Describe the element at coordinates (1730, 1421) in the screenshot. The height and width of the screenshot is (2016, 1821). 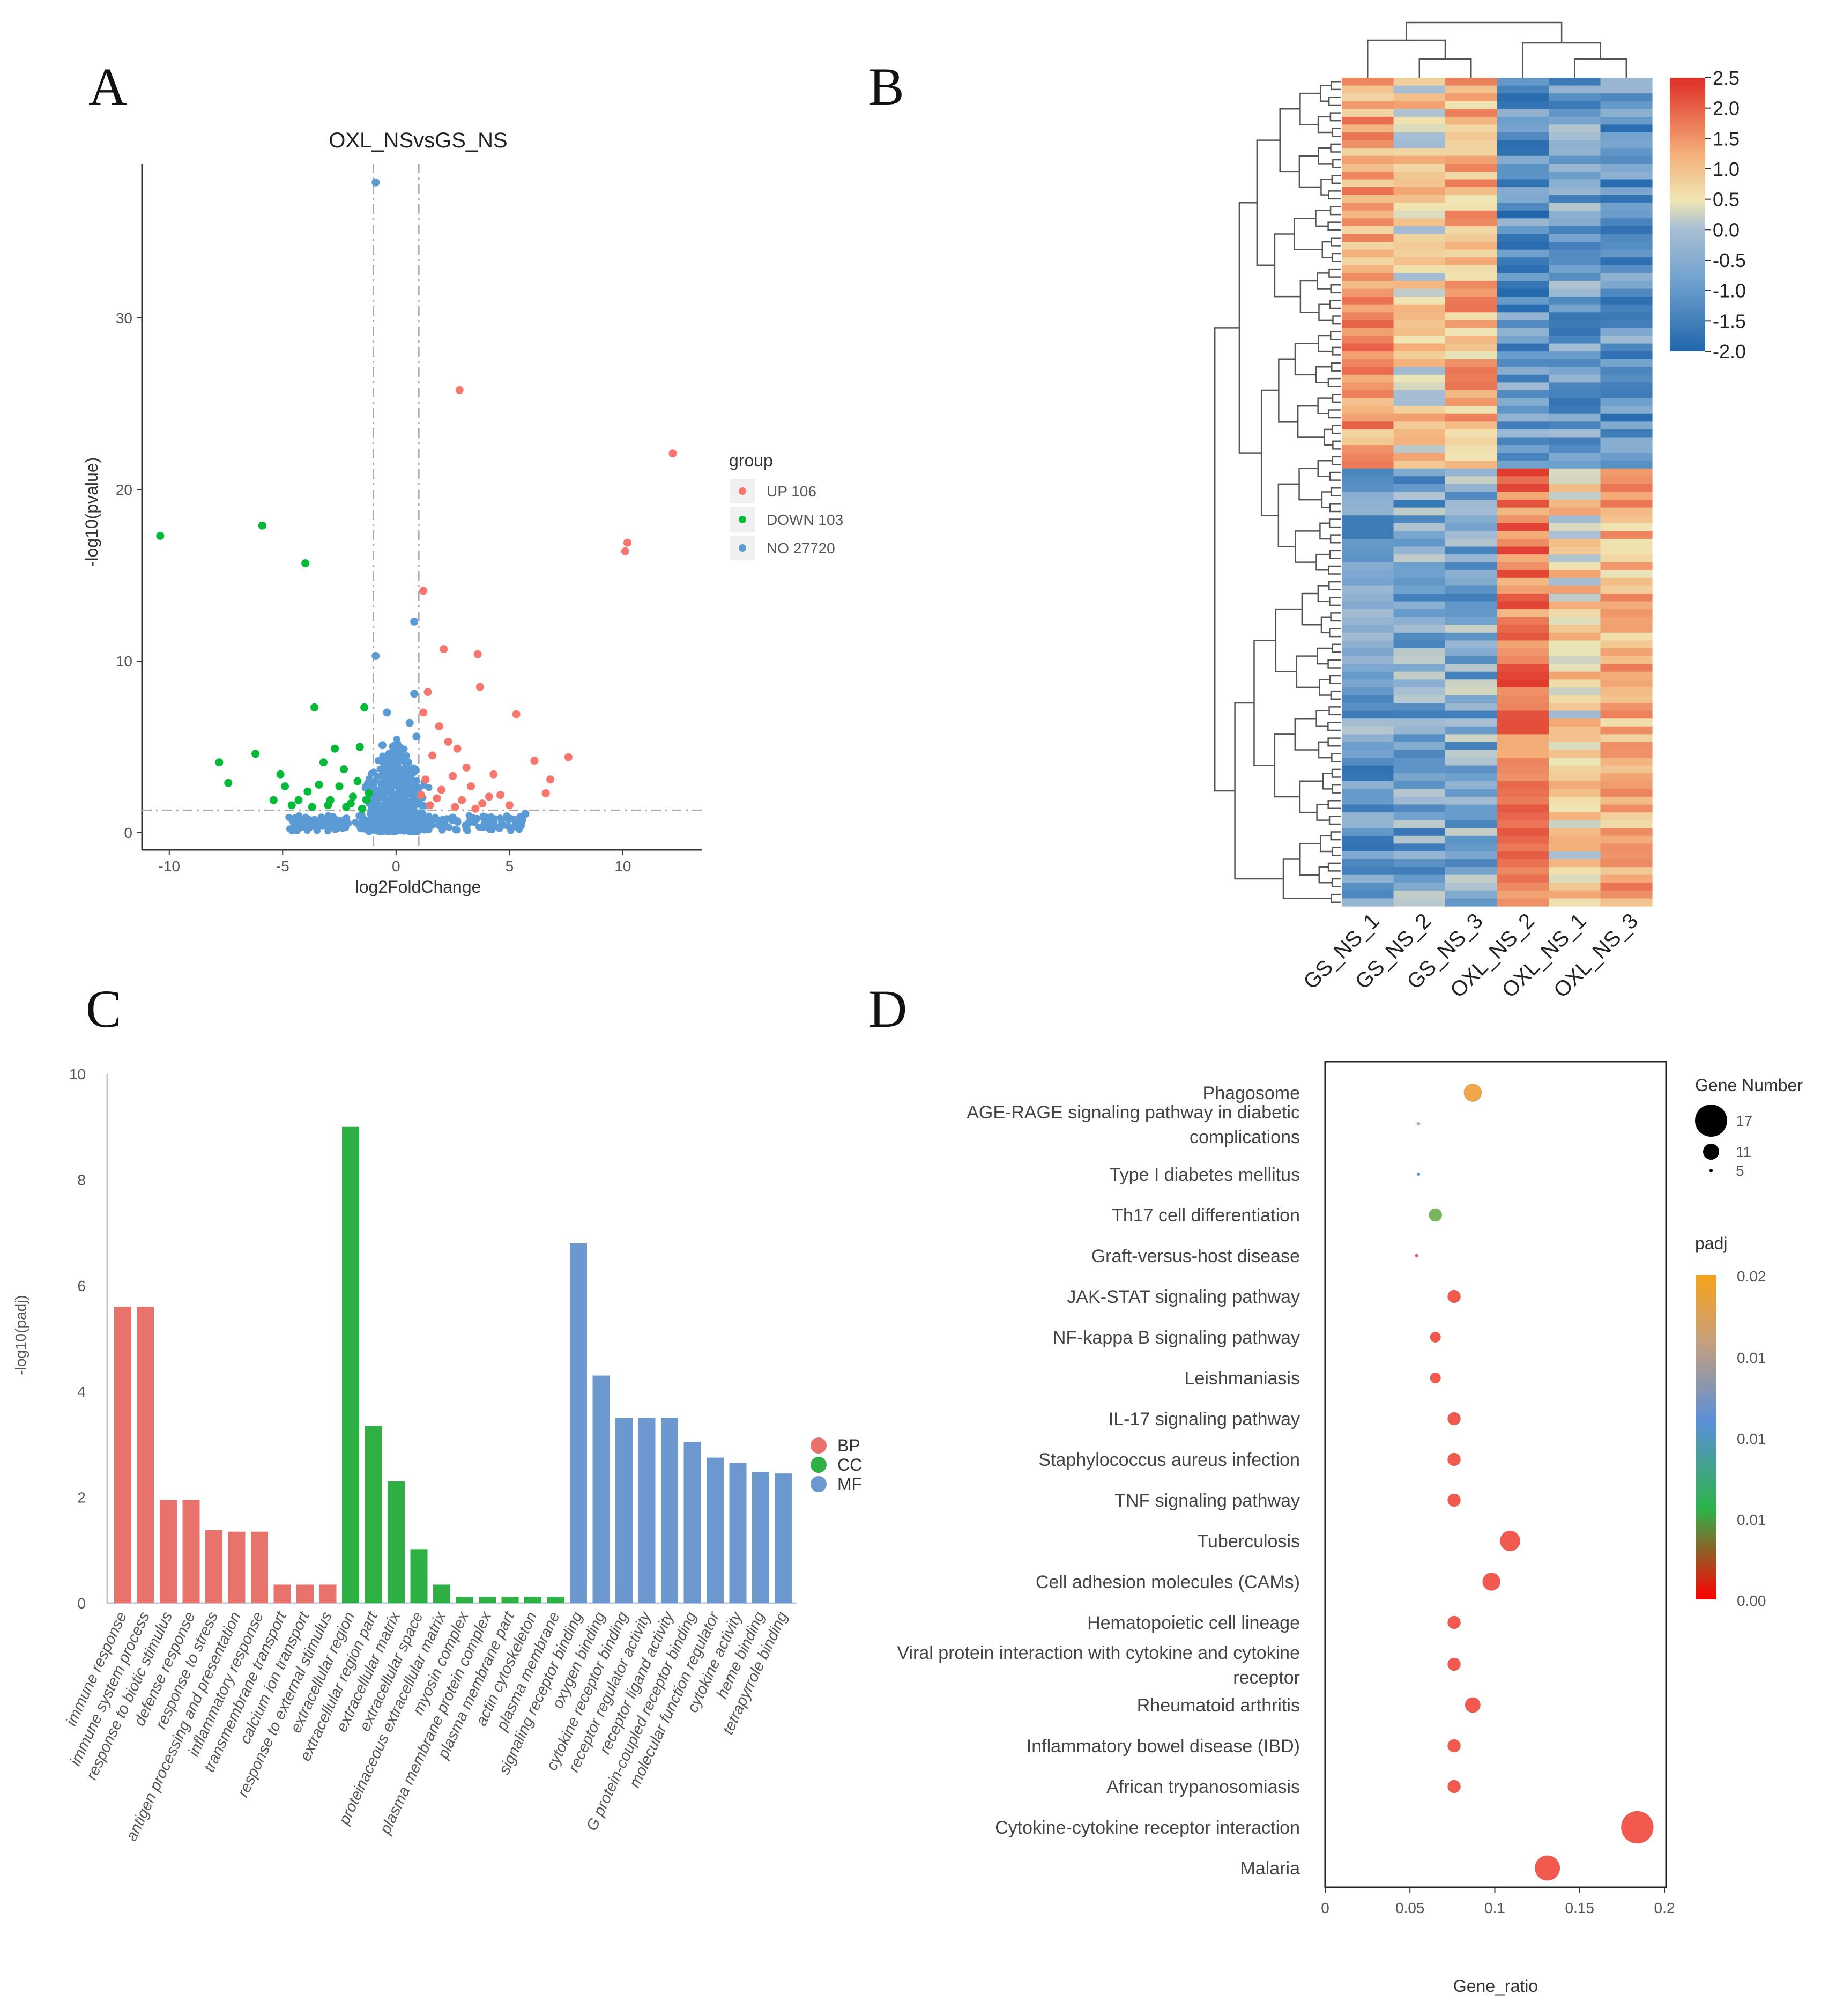
I see `kegg-color-legend: padj 0.02 0.01 0.01 0.01 0.00` at that location.